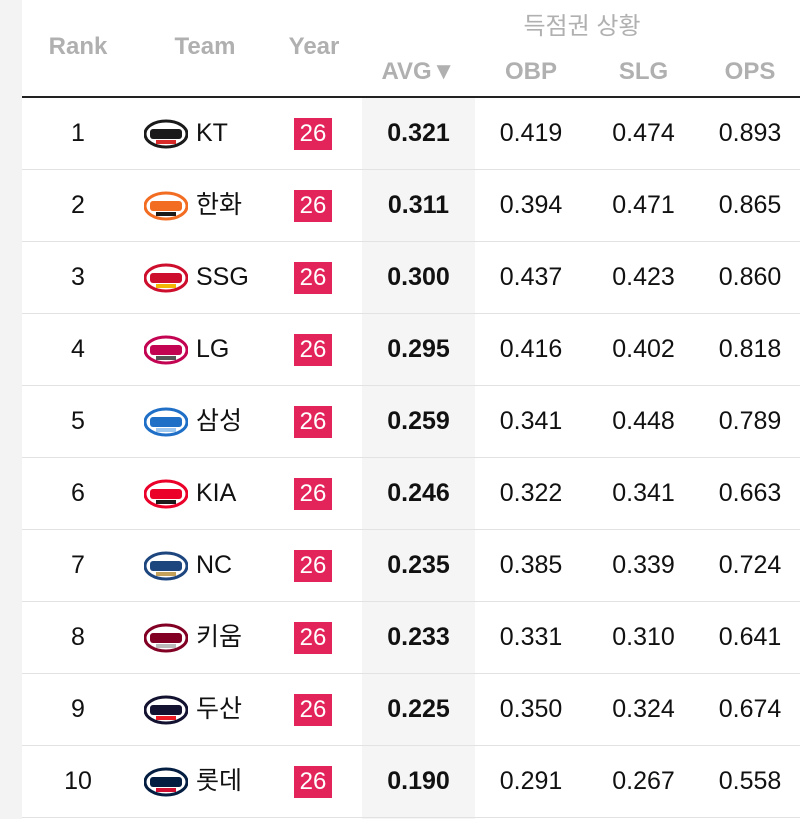 Image resolution: width=800 pixels, height=819 pixels. What do you see at coordinates (418, 493) in the screenshot?
I see `avg-cell: 0.246` at bounding box center [418, 493].